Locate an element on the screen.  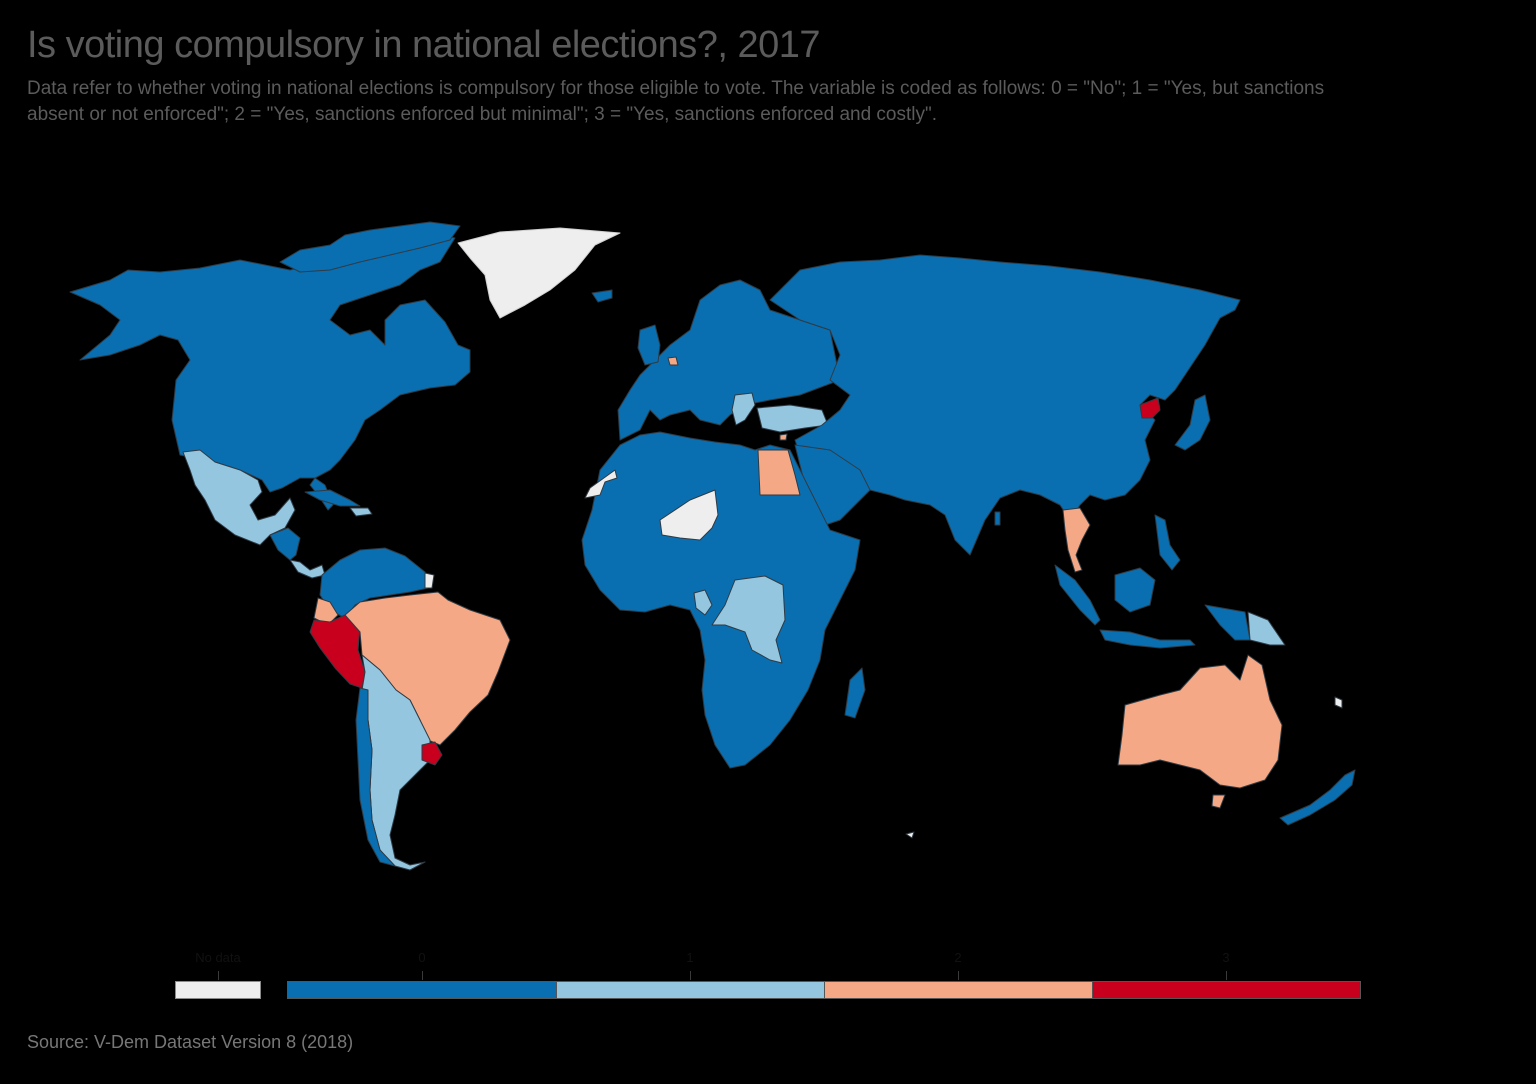
region-thailand is located at coordinates (1076, 540).